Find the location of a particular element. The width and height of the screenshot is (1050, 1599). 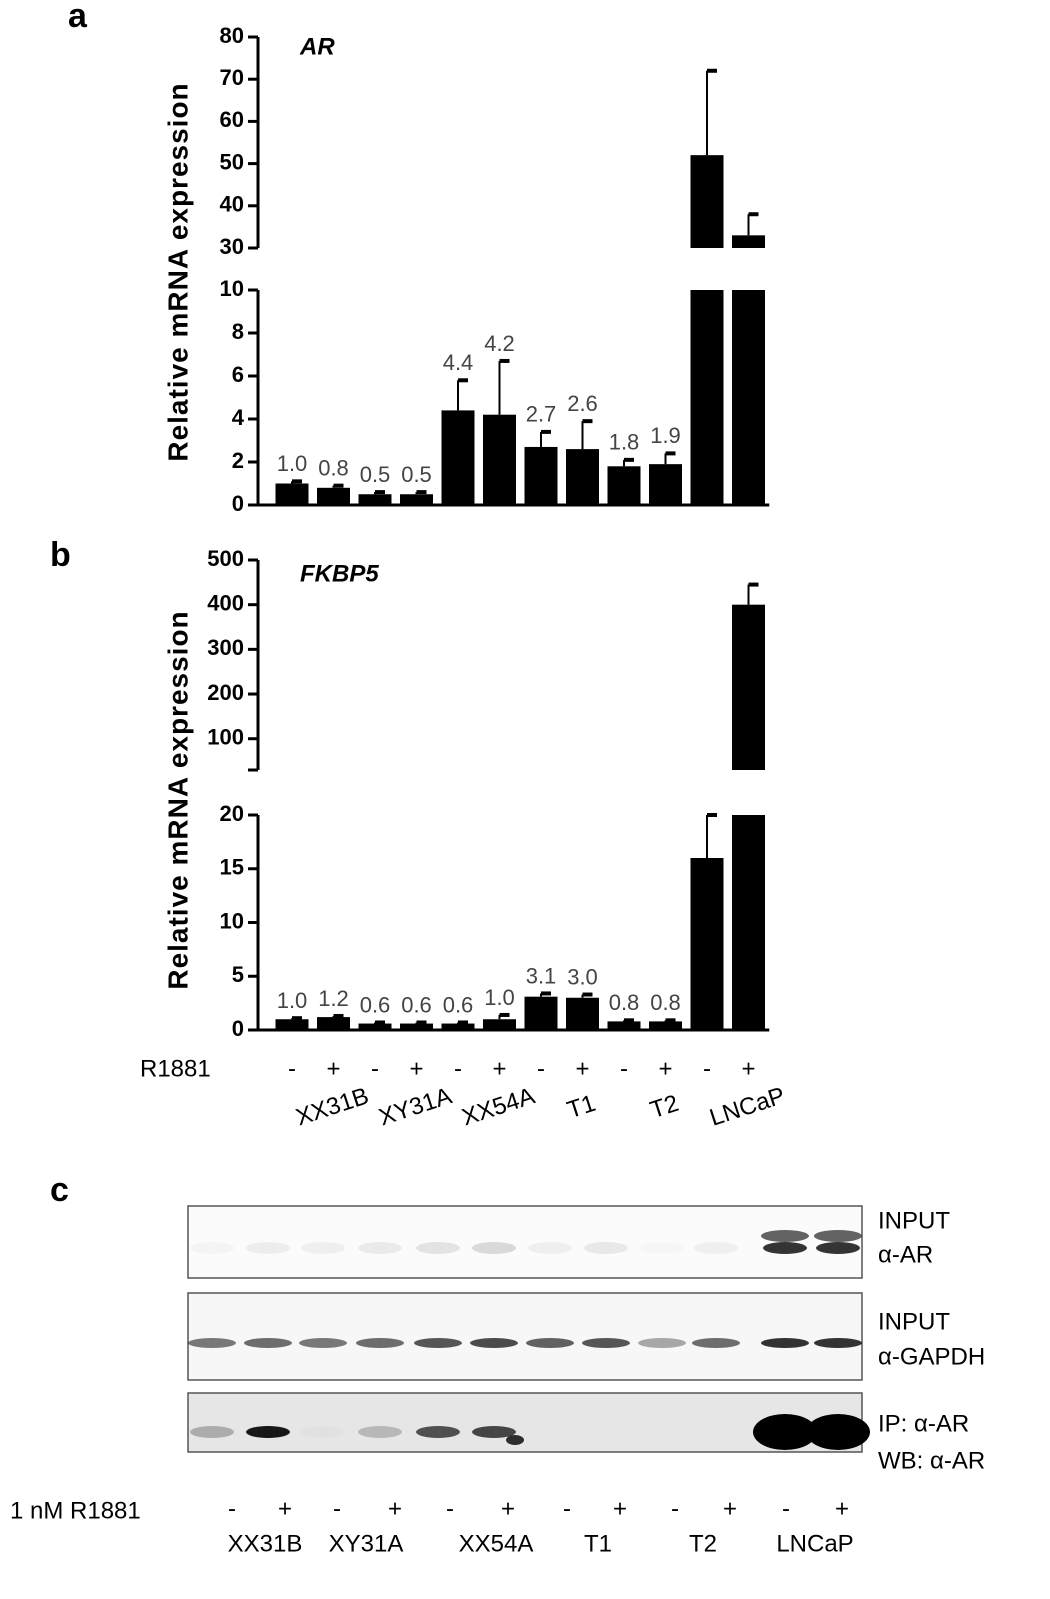

value-label: 3.0 is located at coordinates (582, 976).